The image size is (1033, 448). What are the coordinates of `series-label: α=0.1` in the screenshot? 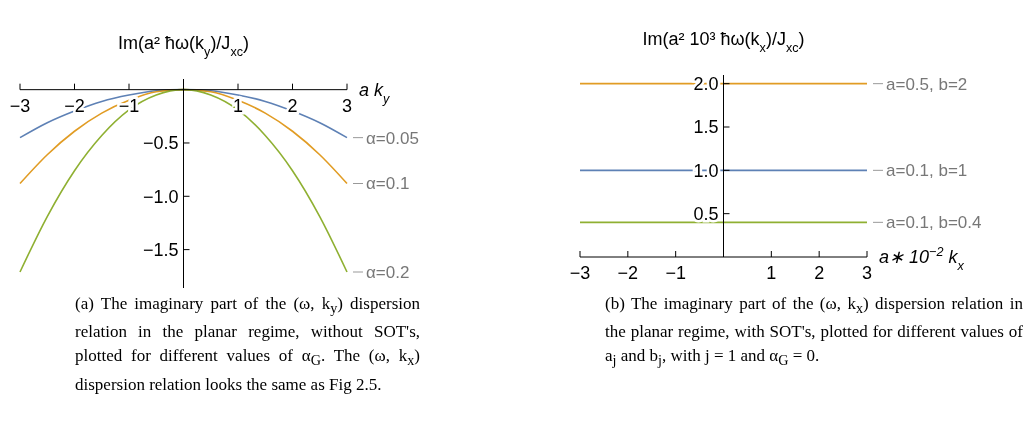 It's located at (388, 184).